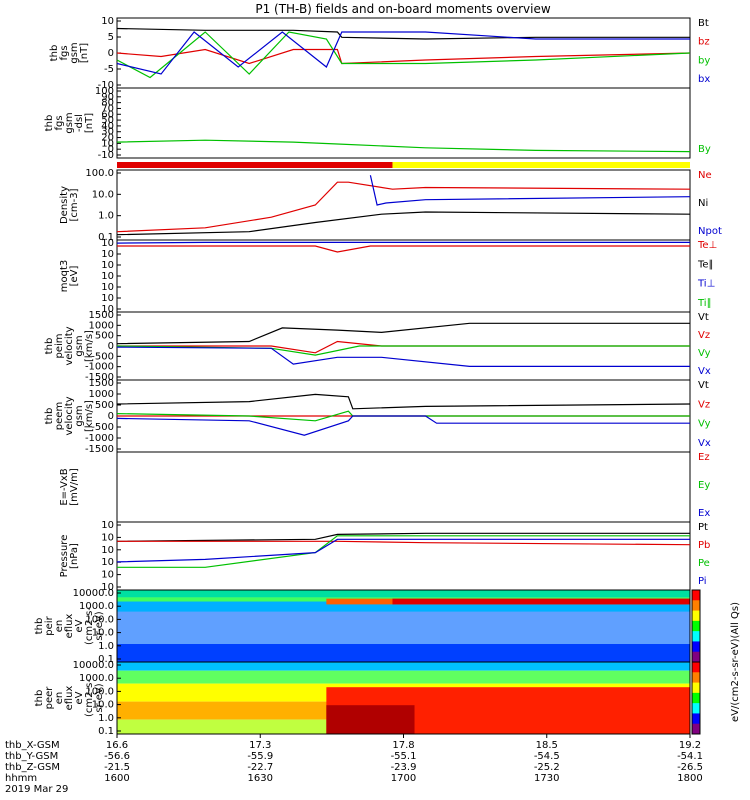 This screenshot has width=750, height=800. I want to click on y-tick-label: 5, so click(111, 37).